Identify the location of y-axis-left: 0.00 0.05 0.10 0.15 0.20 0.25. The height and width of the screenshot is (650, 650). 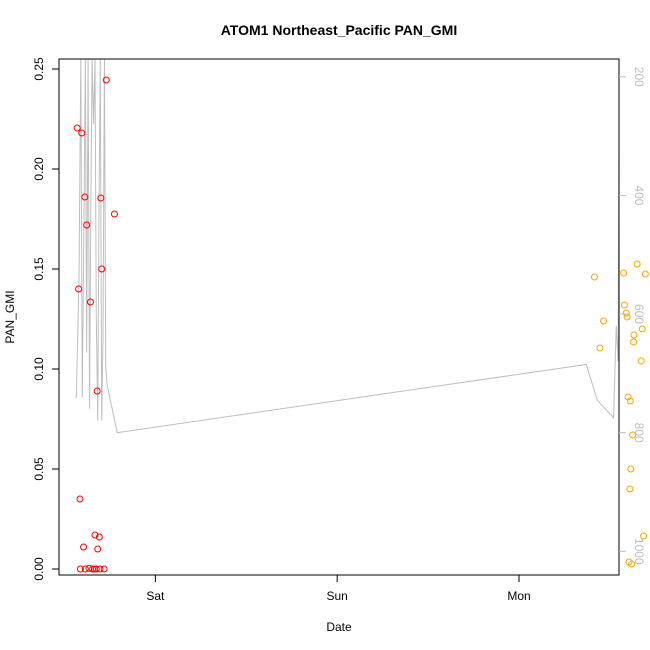
(45, 319).